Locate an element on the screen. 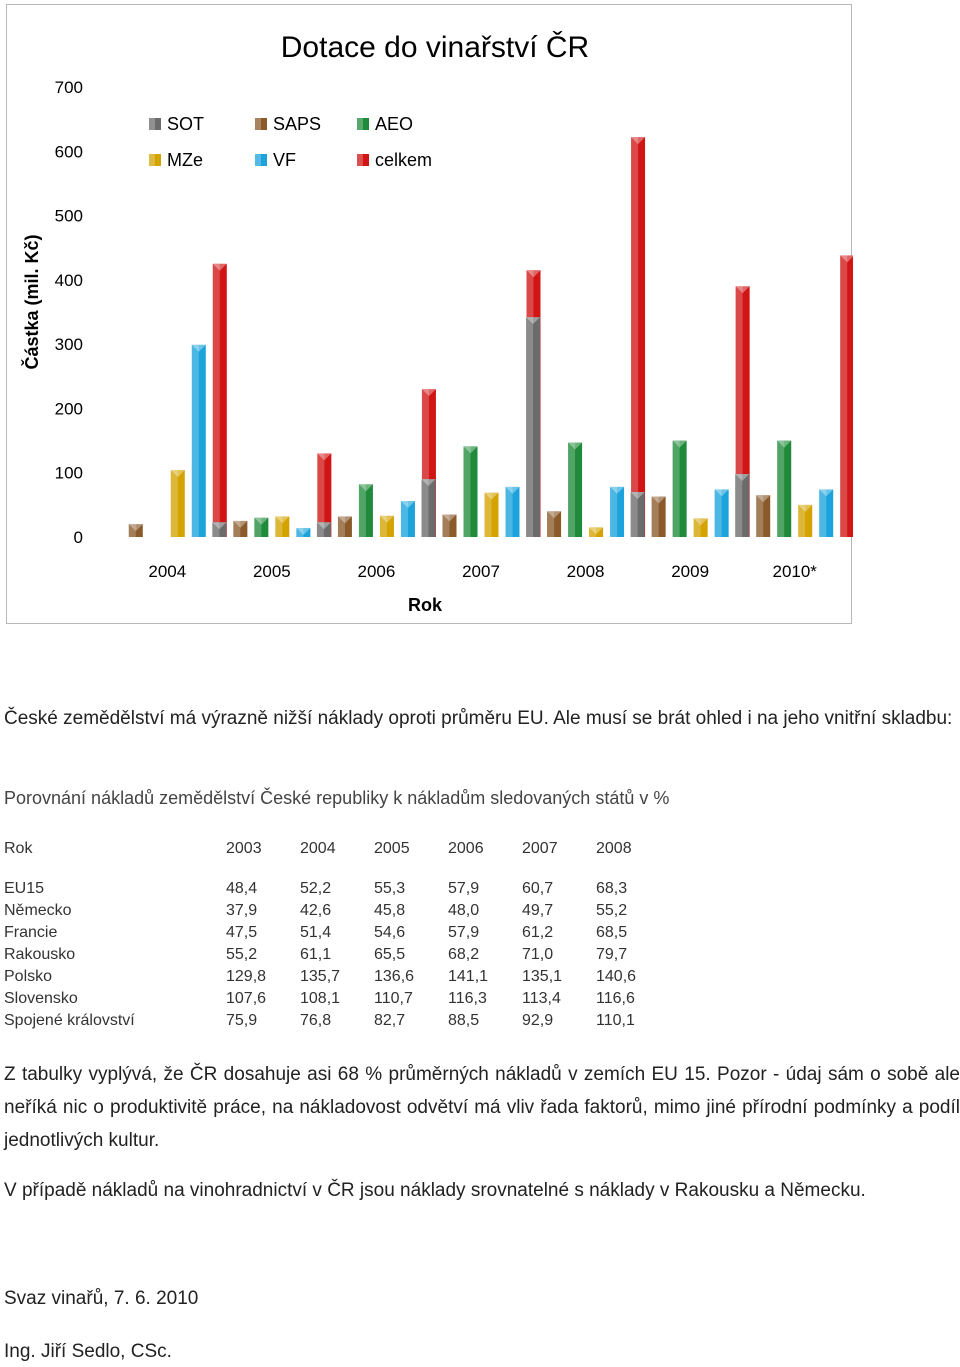 The height and width of the screenshot is (1367, 960). bar-mze-2006 is located at coordinates (386, 526).